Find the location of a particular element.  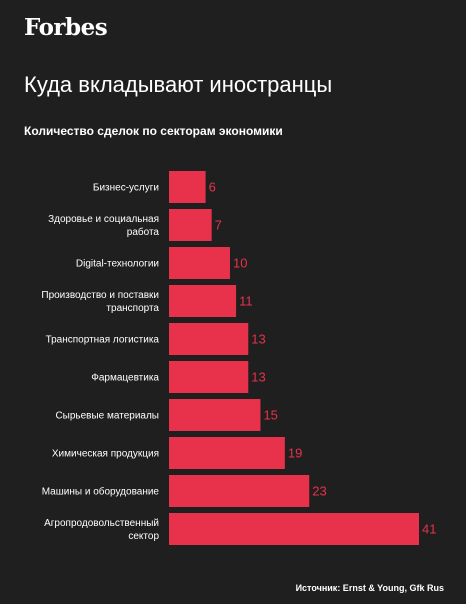

value-label-3: 11 is located at coordinates (246, 301).